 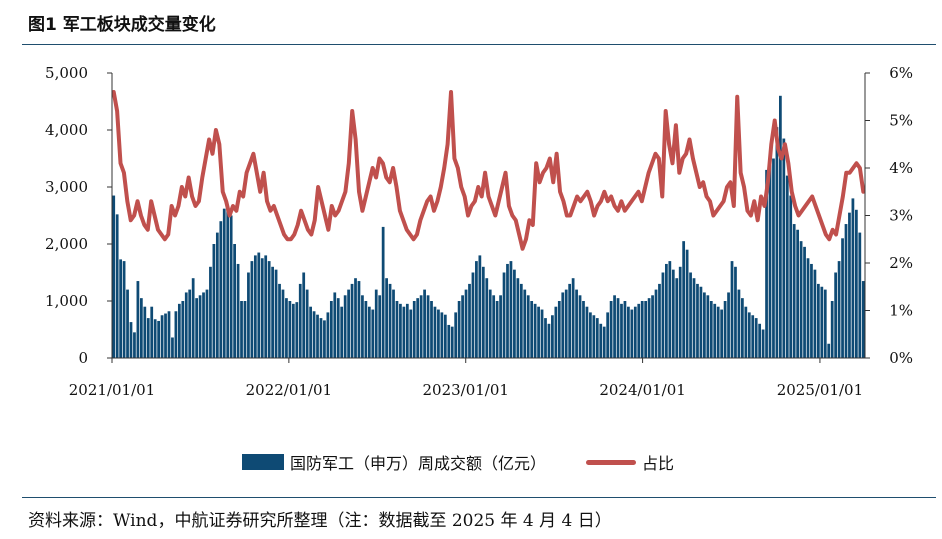 What do you see at coordinates (83, 358) in the screenshot?
I see `y-left-tick-label: 0` at bounding box center [83, 358].